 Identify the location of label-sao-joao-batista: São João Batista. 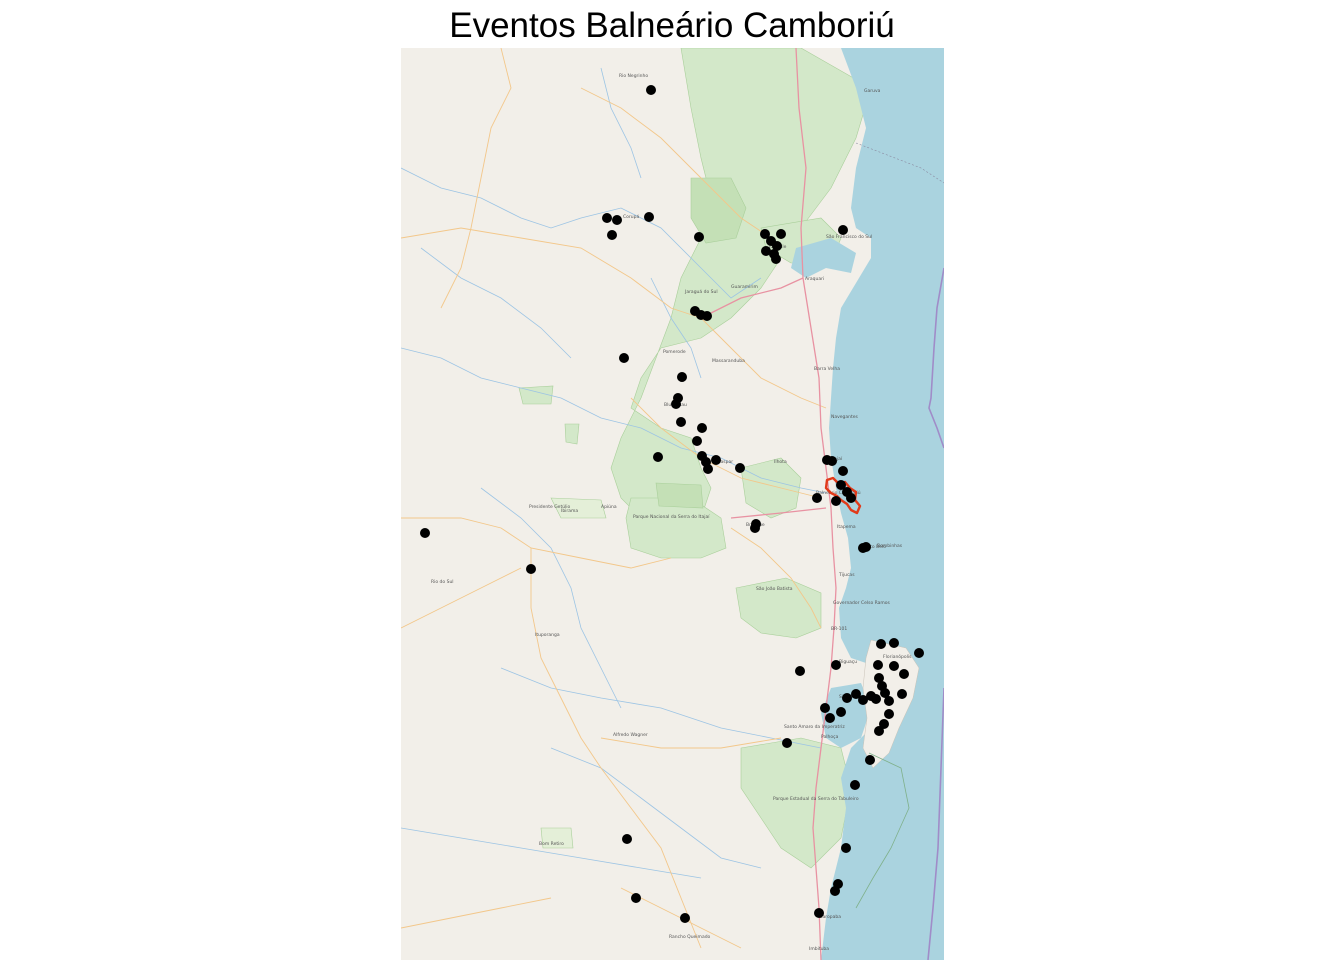
(774, 589).